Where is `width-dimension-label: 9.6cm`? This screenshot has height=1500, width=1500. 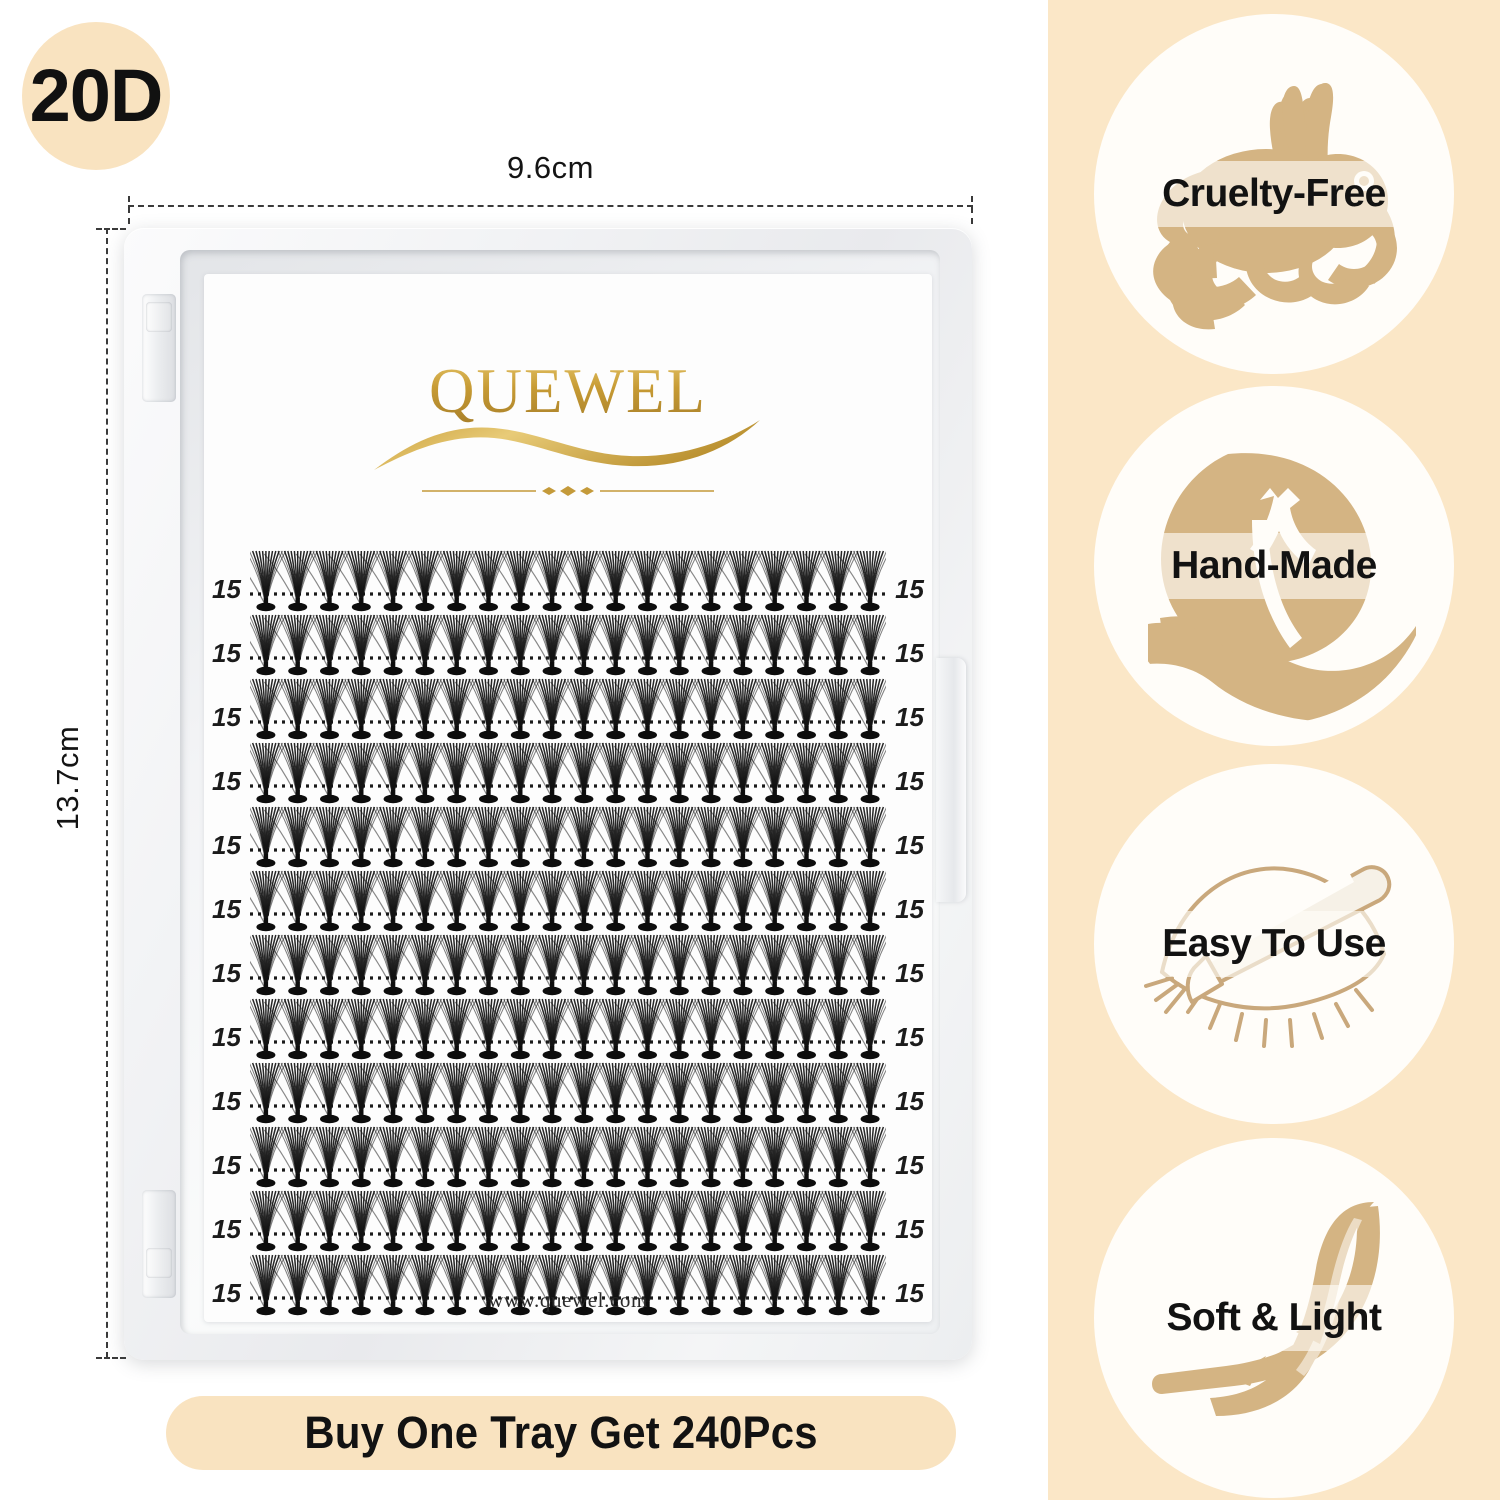 width-dimension-label: 9.6cm is located at coordinates (550, 167).